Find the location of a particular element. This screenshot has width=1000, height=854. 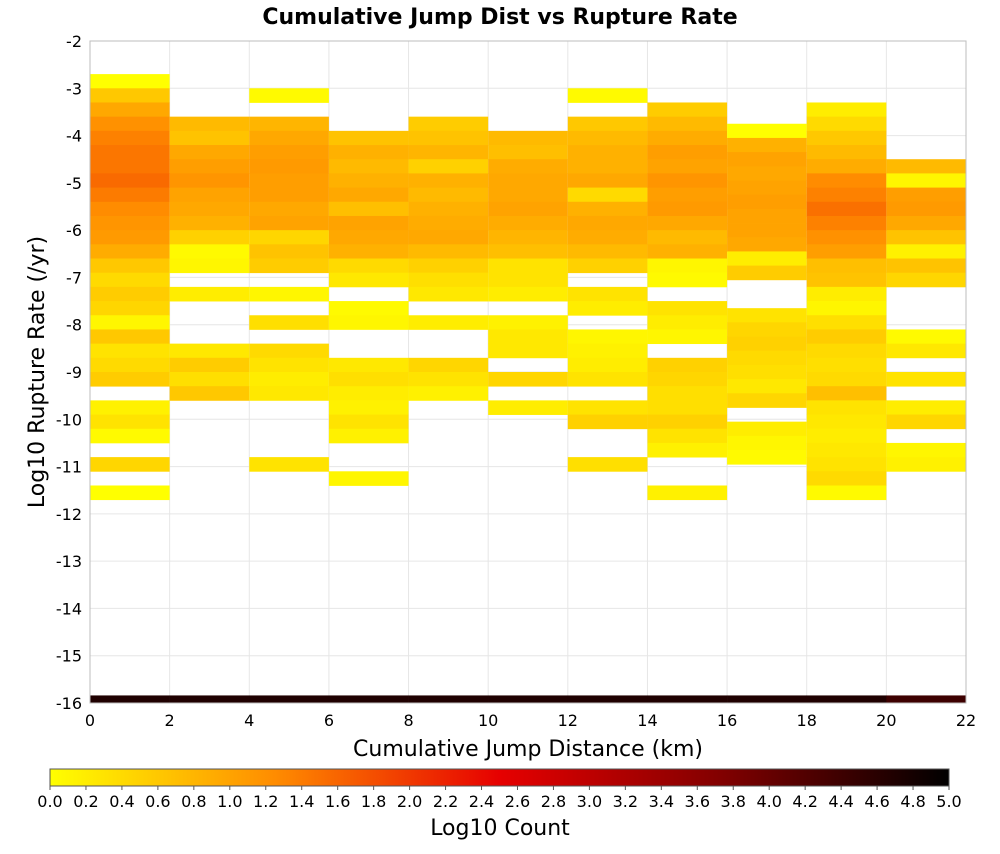

colorbar-tick-label: 4.0 is located at coordinates (768, 801).